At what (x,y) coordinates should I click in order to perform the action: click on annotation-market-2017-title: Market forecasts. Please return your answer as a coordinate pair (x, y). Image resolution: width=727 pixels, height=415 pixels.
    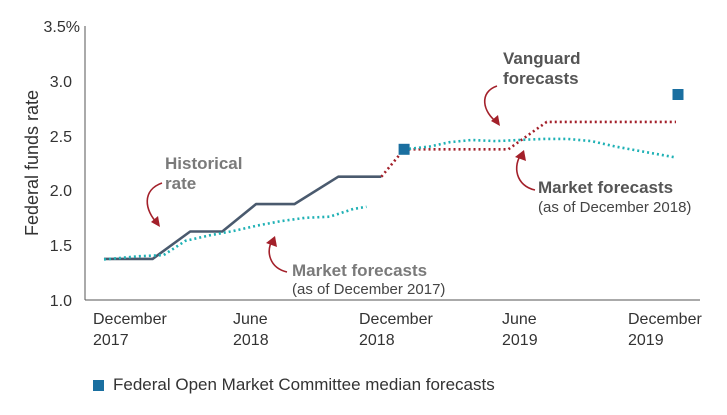
    Looking at the image, I should click on (359, 270).